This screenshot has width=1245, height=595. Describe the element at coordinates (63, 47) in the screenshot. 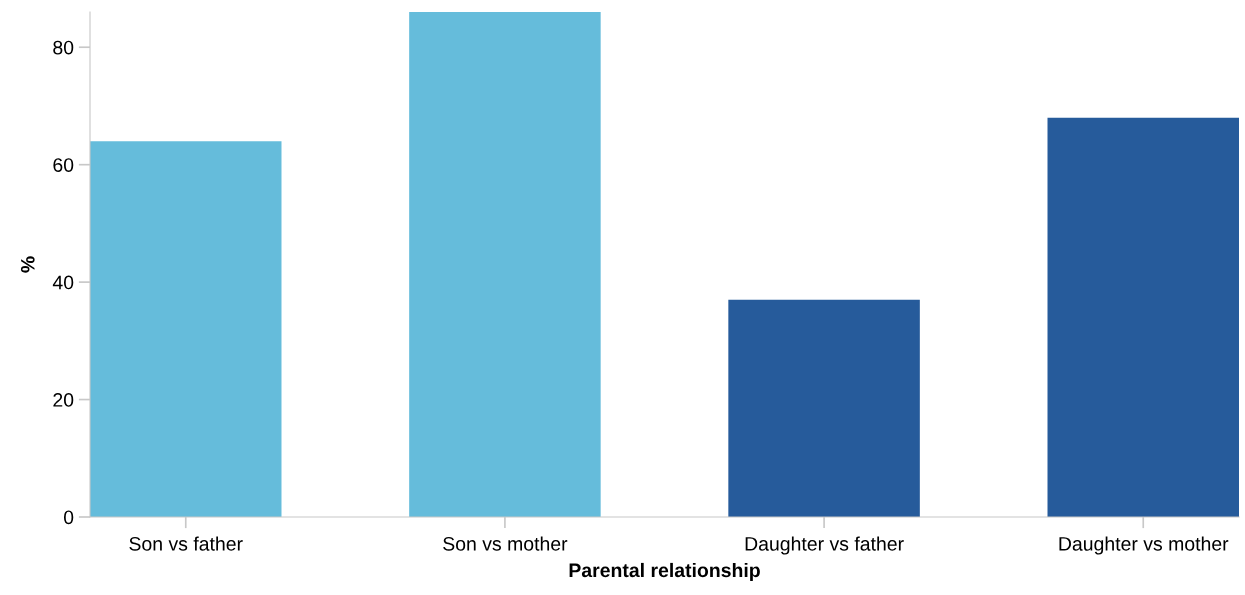

I see `y-tick-label: 80` at that location.